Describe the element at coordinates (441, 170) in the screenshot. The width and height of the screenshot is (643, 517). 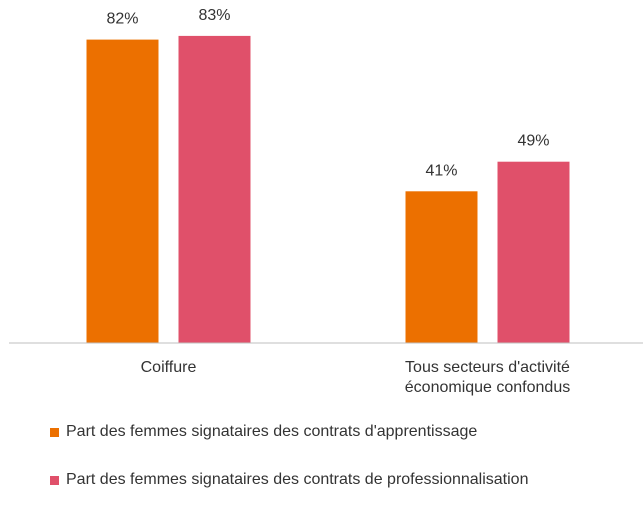
I see `data-label: 41%` at that location.